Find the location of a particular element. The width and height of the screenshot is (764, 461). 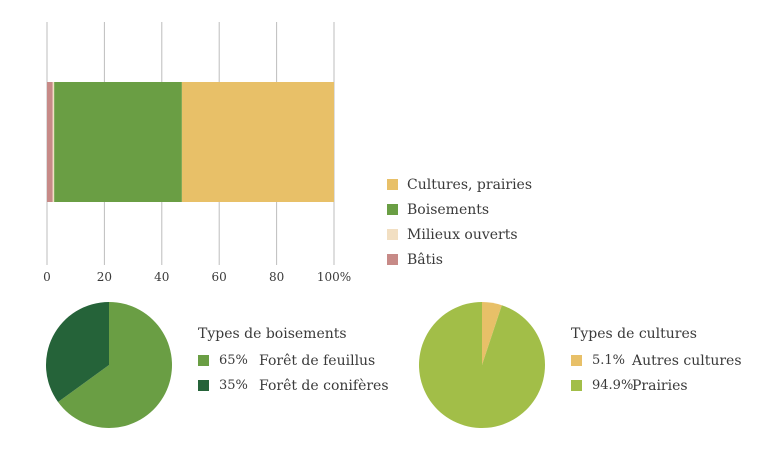

x-tick-label: 60 is located at coordinates (219, 277).